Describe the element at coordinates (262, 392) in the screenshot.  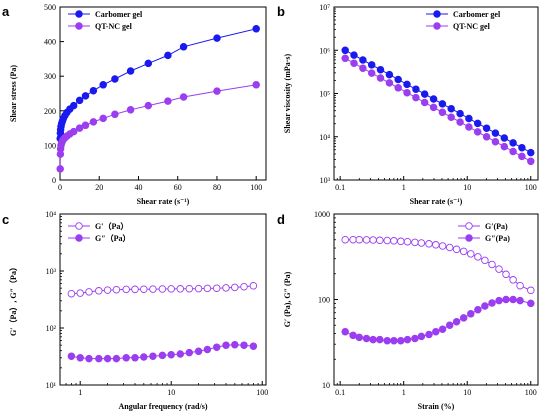
I see `x-tick-label: 100` at that location.